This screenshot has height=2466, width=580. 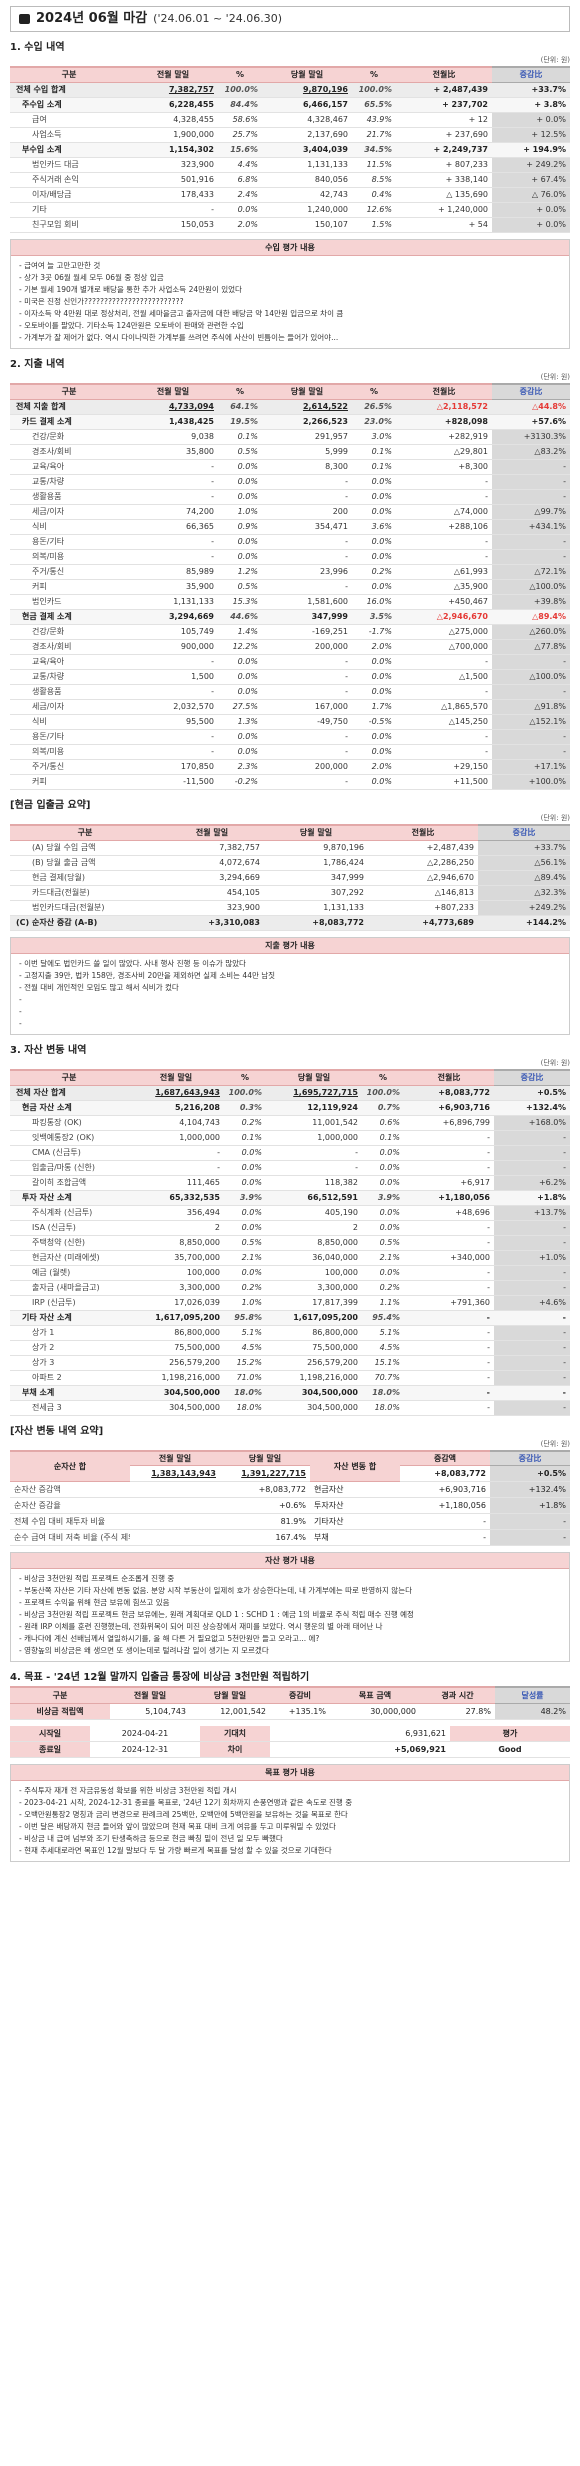 I want to click on table-row: 주거/통신 170,850 2.3% 200,000 2.0% +29,150 +17.1%, so click(x=290, y=767).